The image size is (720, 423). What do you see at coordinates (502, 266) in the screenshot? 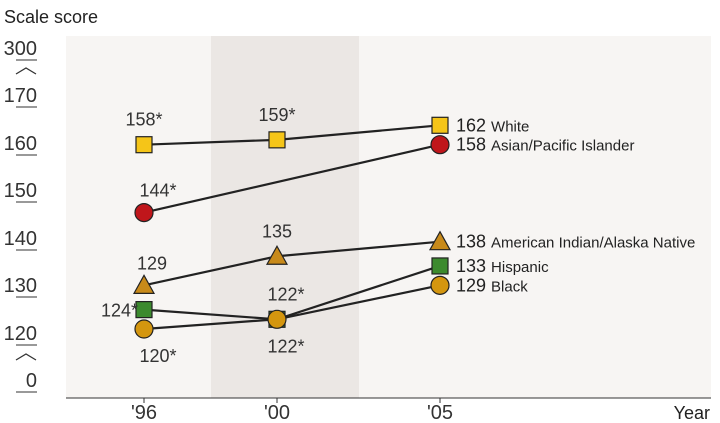
I see `series-end-label: 133 Hispanic` at bounding box center [502, 266].